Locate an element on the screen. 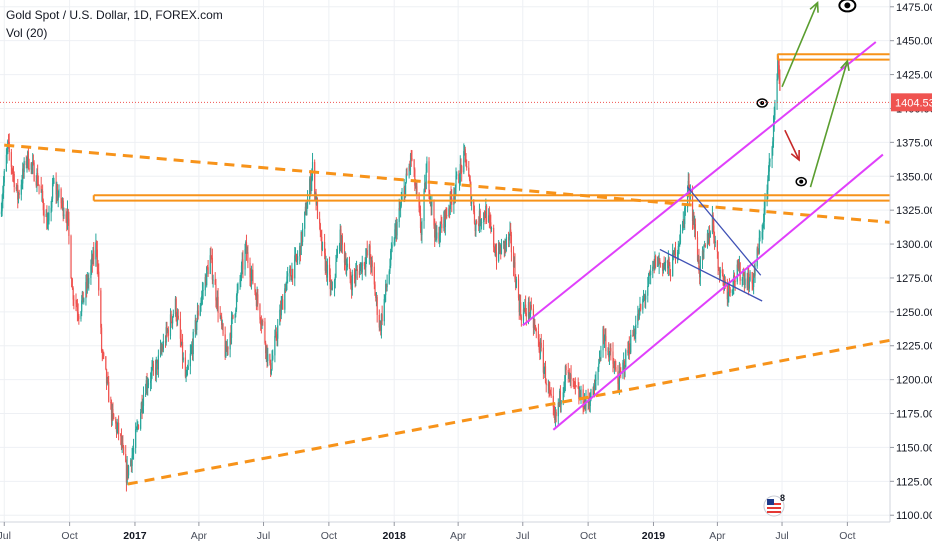 This screenshot has width=932, height=550. last-price-tag is located at coordinates (911, 102).